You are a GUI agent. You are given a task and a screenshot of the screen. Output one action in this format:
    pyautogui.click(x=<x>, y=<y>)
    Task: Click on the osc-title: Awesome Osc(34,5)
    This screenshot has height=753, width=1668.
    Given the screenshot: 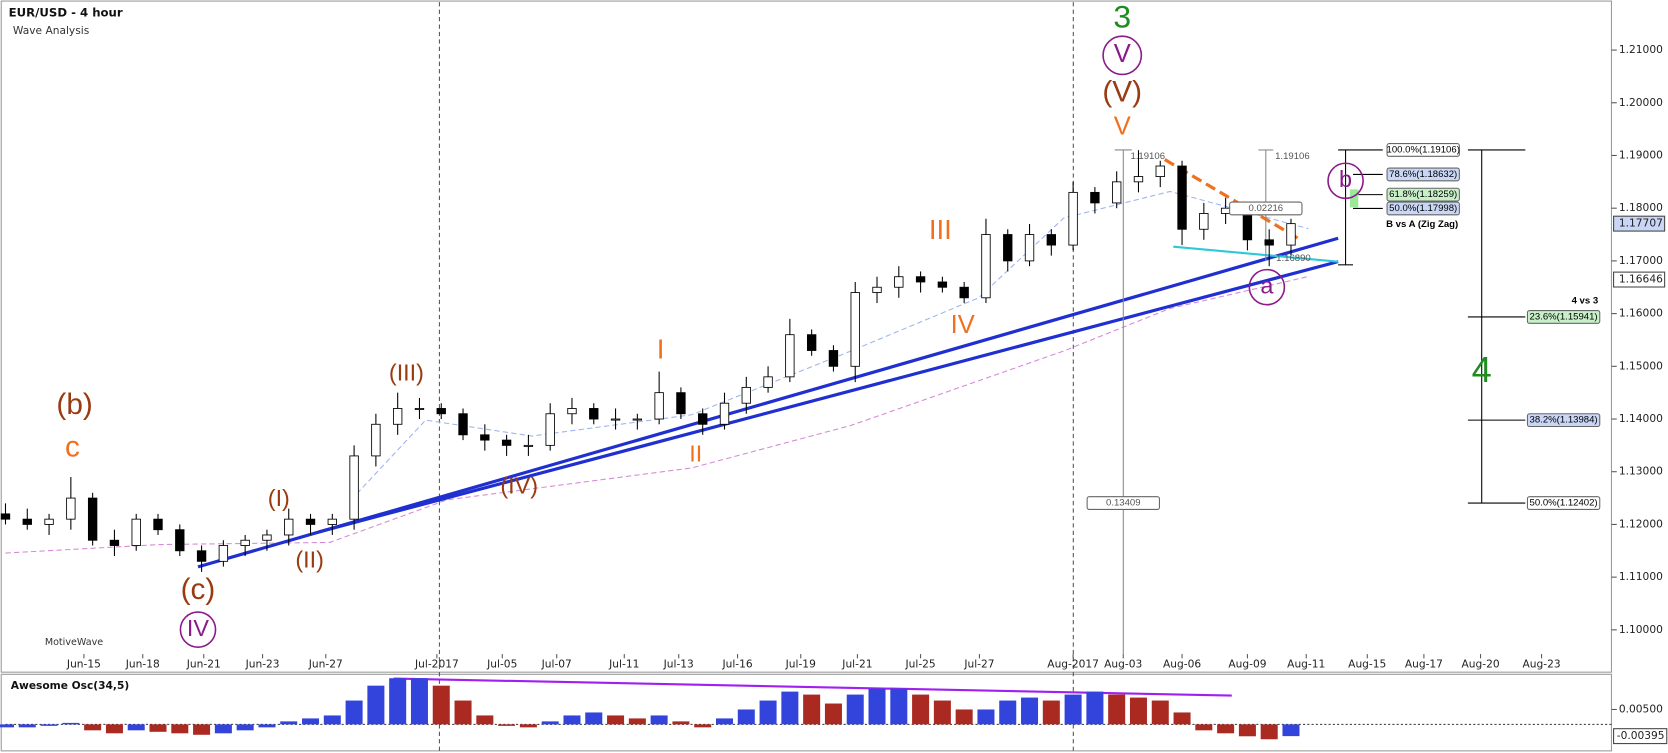 What is the action you would take?
    pyautogui.click(x=70, y=685)
    